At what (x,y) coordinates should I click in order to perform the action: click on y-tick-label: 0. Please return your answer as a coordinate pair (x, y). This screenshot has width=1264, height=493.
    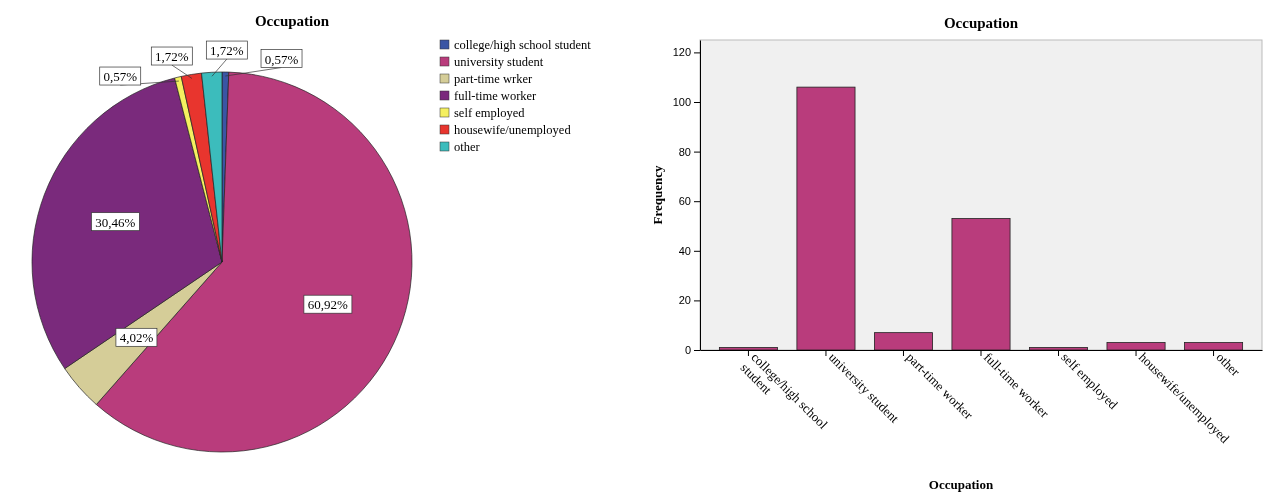
    Looking at the image, I should click on (687, 350).